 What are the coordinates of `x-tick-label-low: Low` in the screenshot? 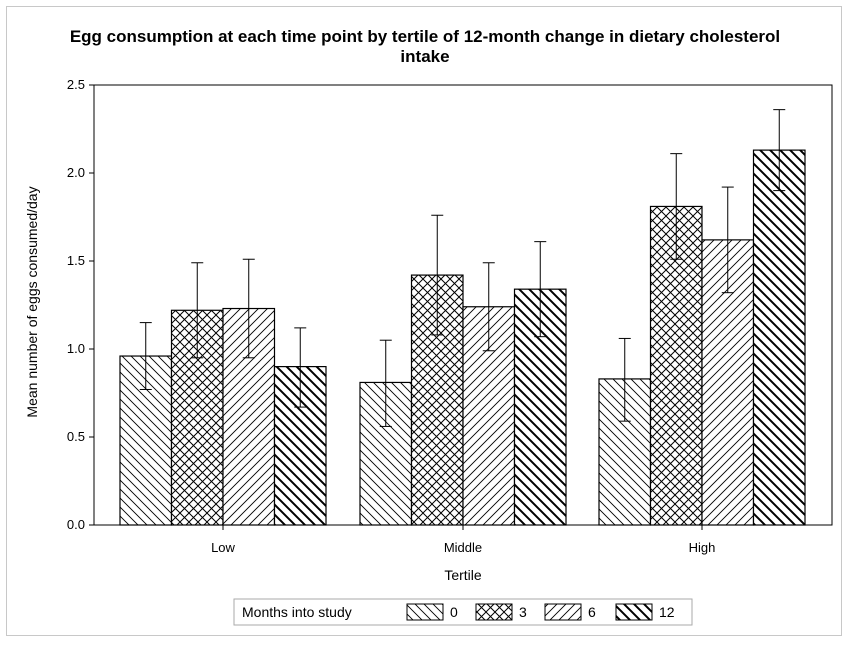 It's located at (223, 547).